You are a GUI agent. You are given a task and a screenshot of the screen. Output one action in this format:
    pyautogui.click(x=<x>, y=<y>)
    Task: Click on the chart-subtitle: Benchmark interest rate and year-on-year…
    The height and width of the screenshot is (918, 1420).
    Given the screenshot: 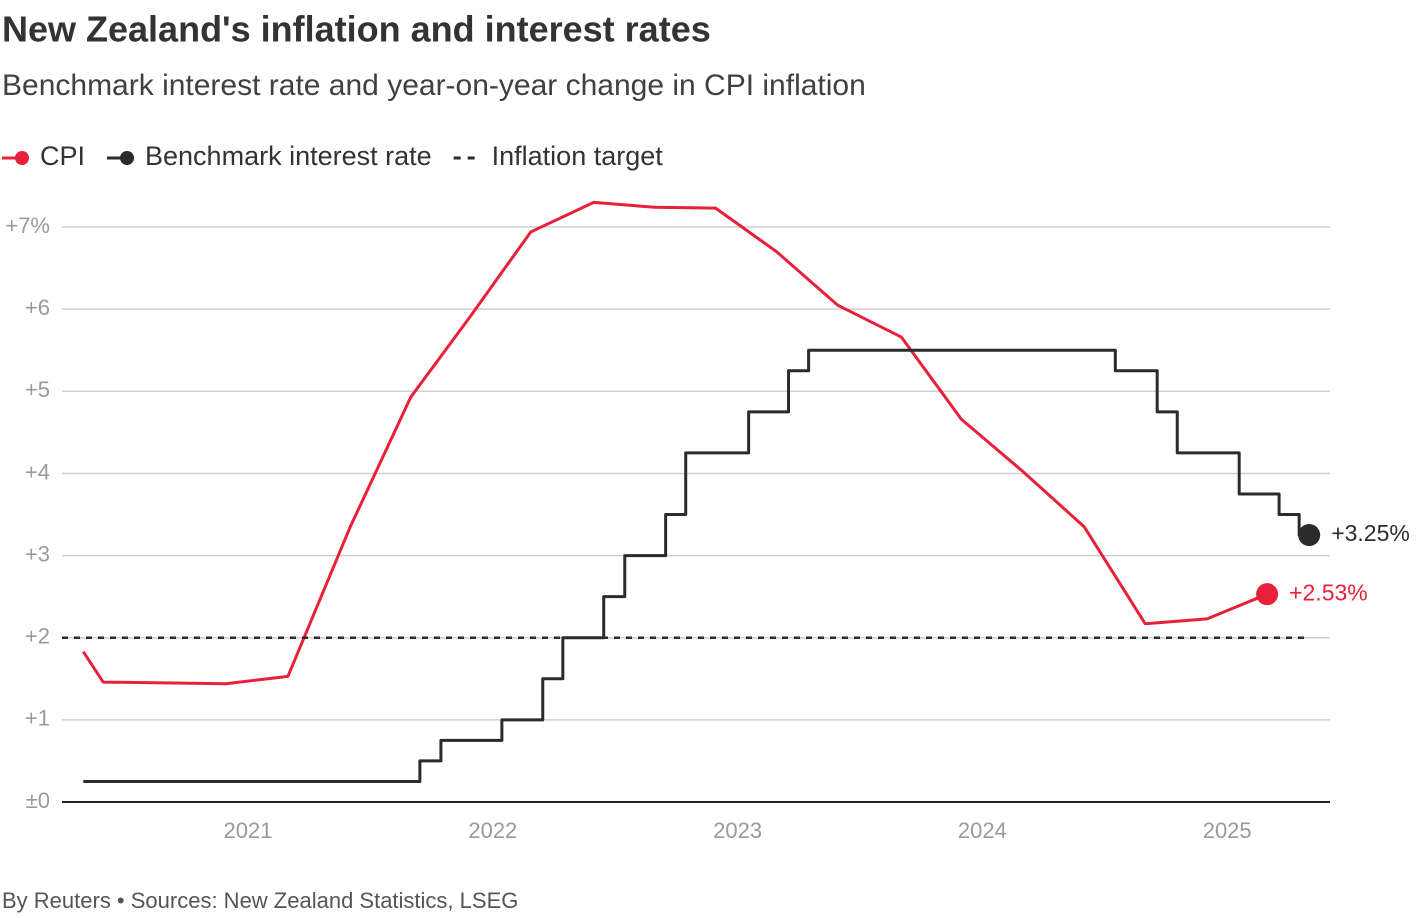 What is the action you would take?
    pyautogui.click(x=434, y=85)
    